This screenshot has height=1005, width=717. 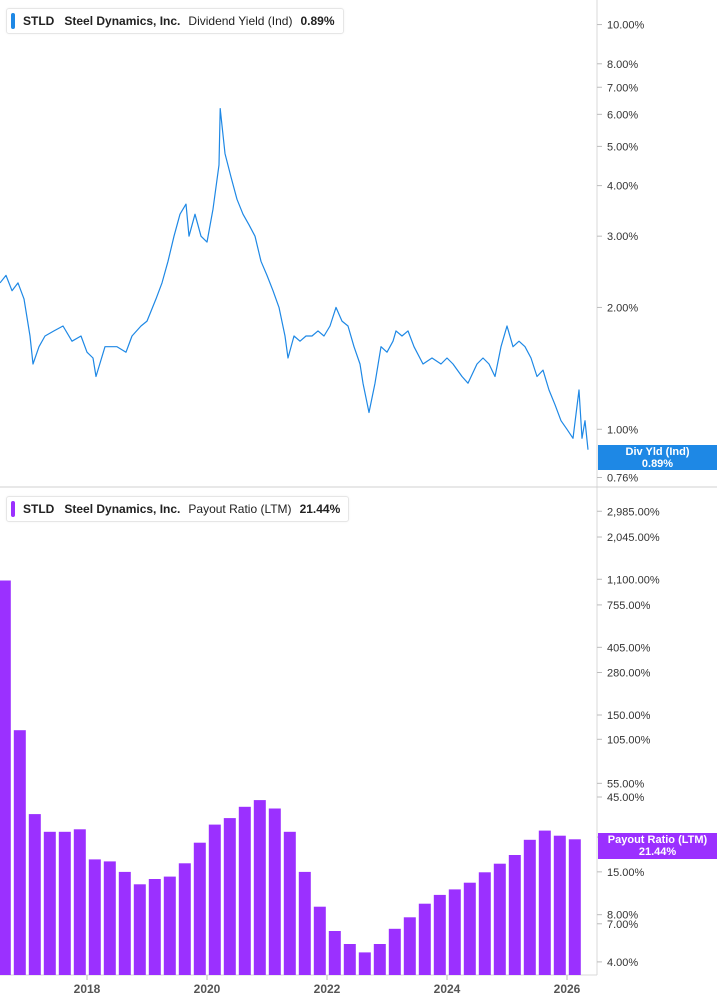 I want to click on y-tick-label: 10.00%, so click(x=626, y=26).